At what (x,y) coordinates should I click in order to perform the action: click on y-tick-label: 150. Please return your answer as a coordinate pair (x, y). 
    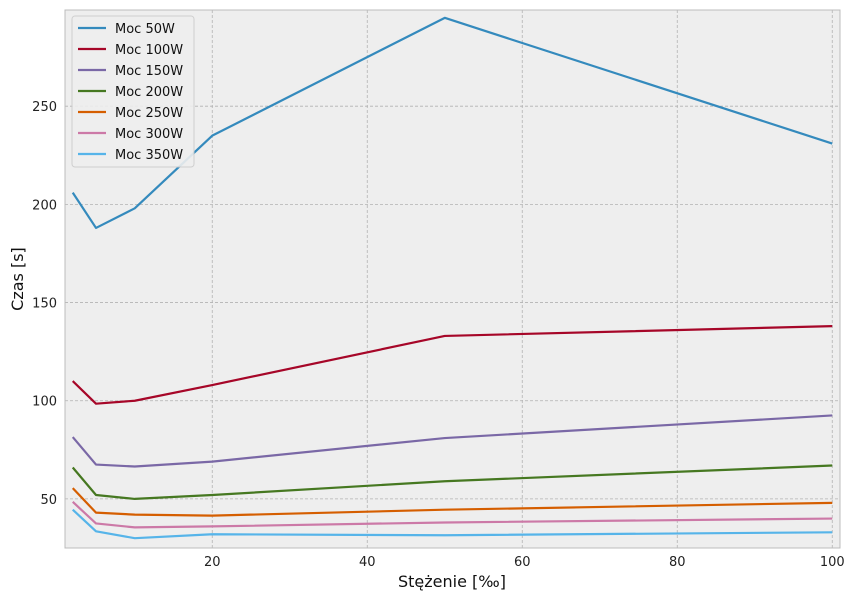
    Looking at the image, I should click on (44, 304).